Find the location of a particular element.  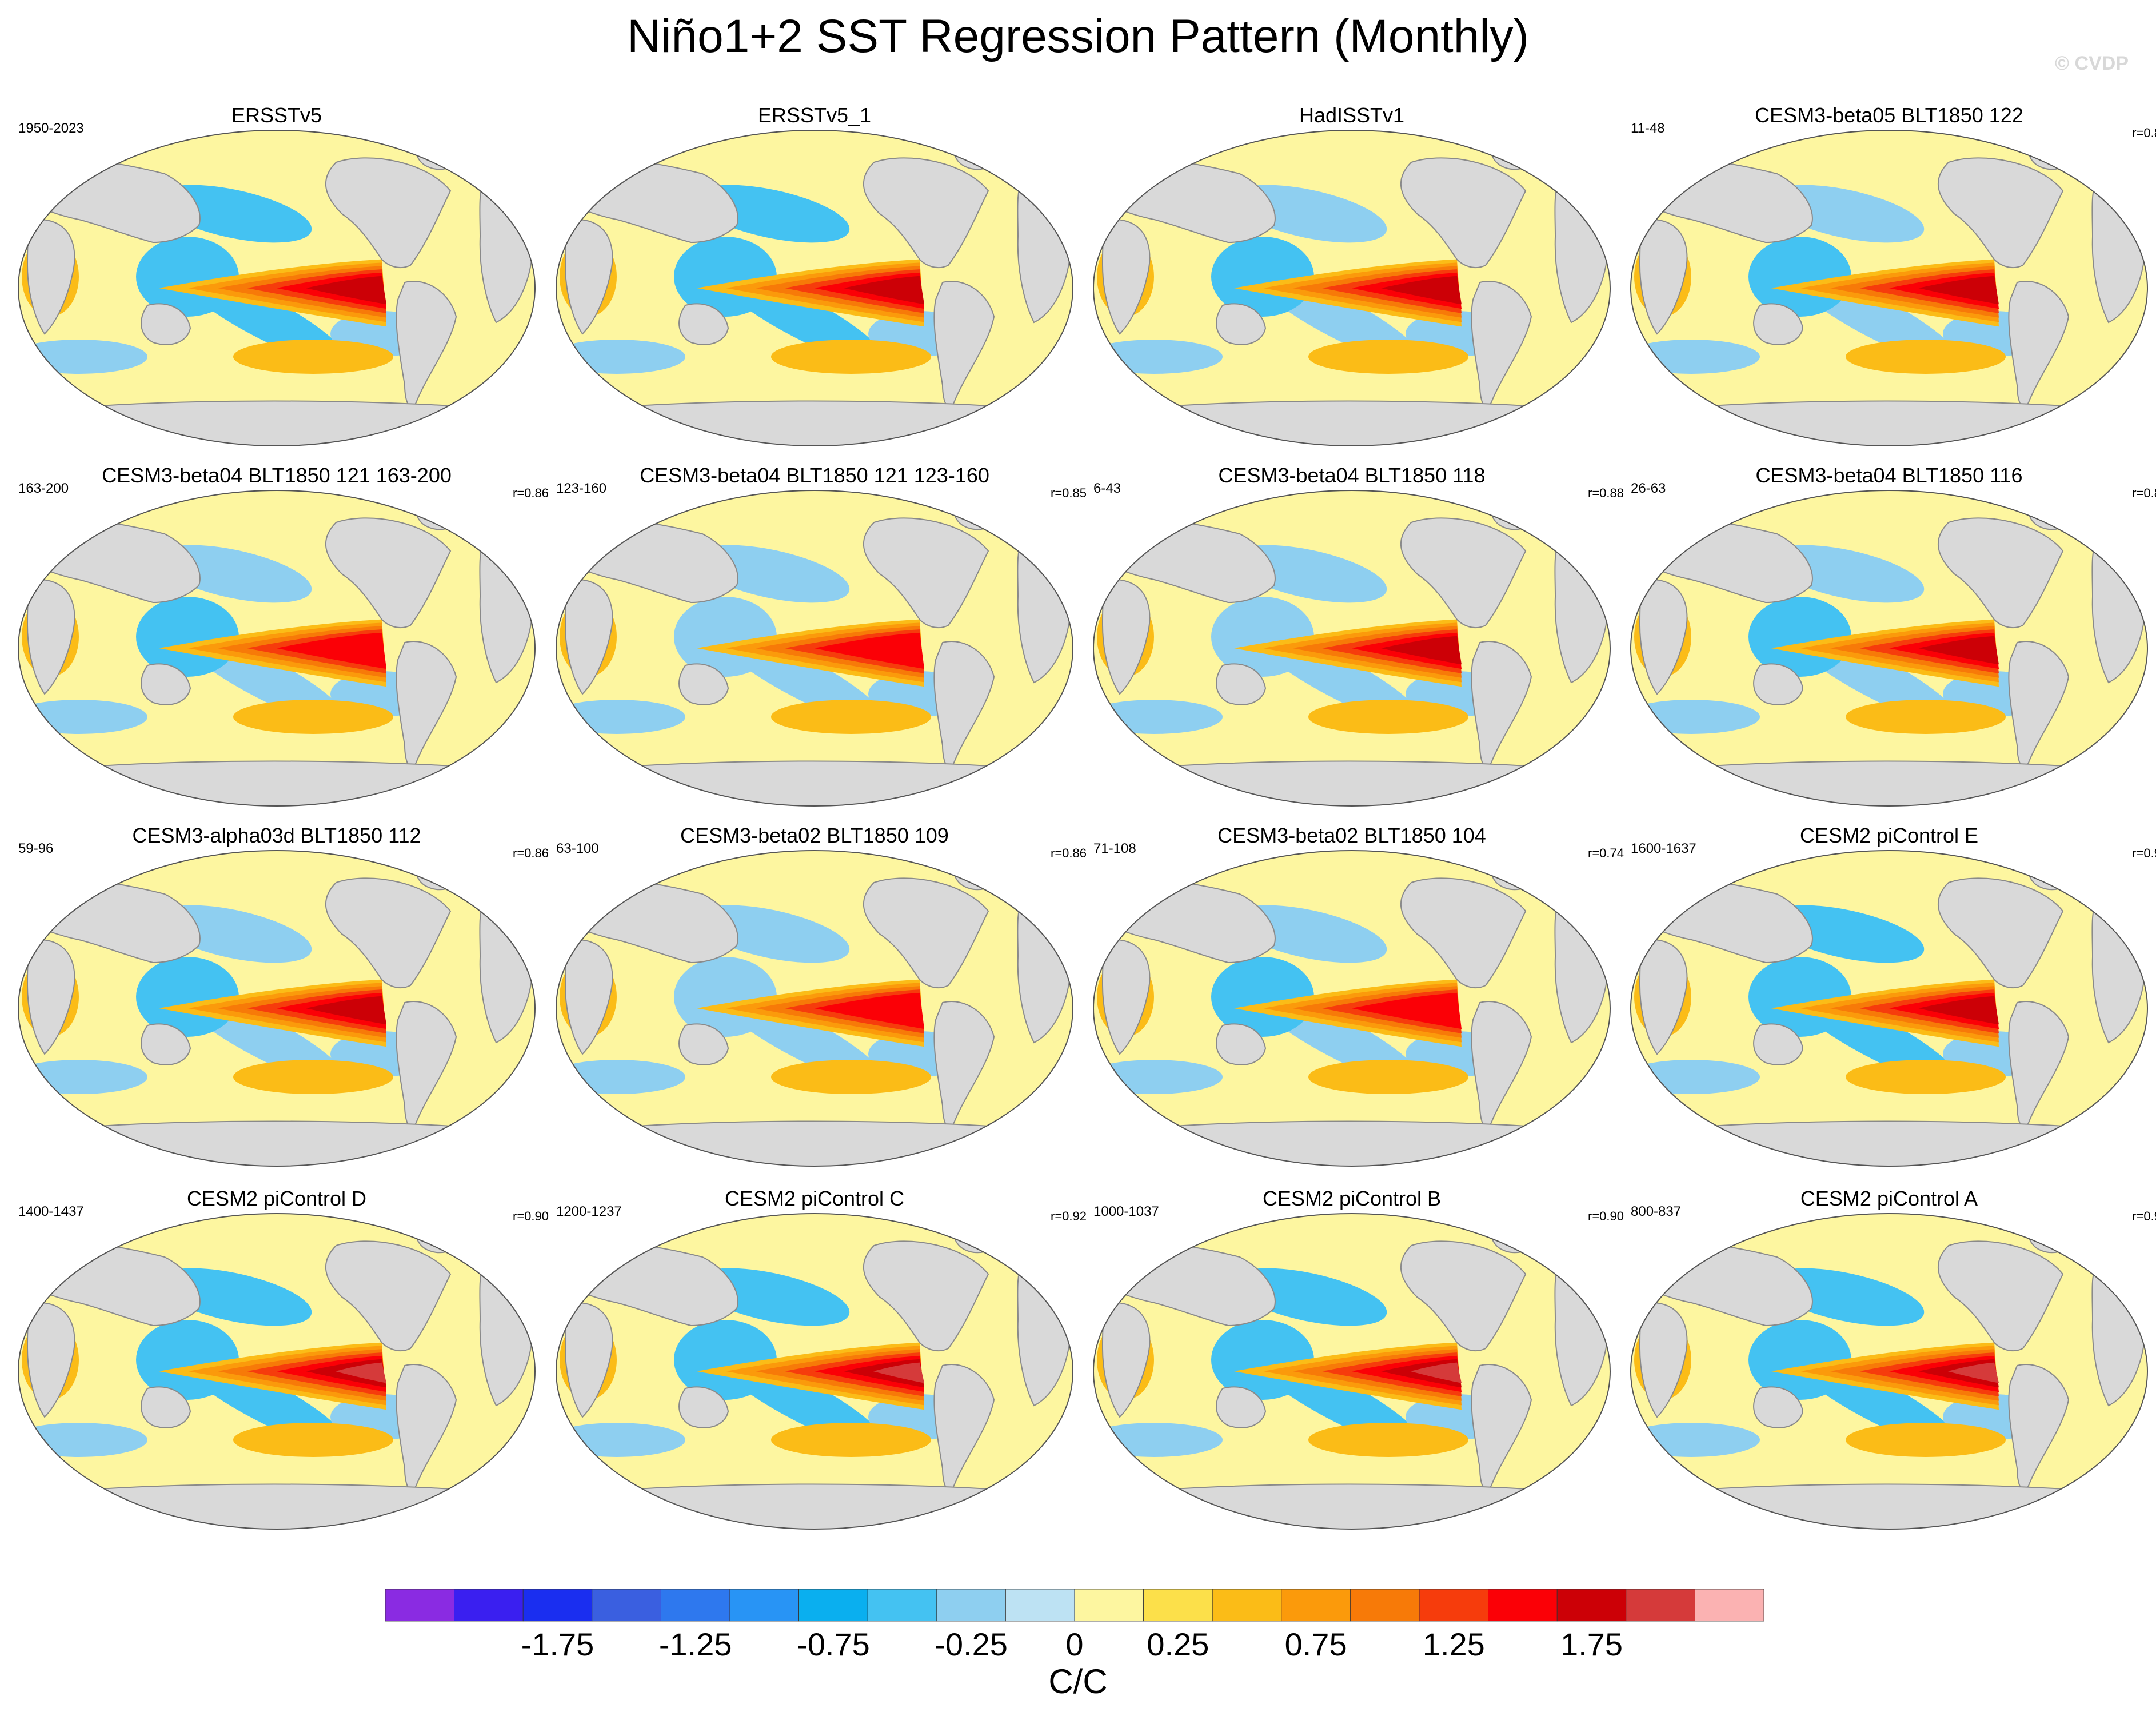

panel-years: 59-96 is located at coordinates (36, 848).